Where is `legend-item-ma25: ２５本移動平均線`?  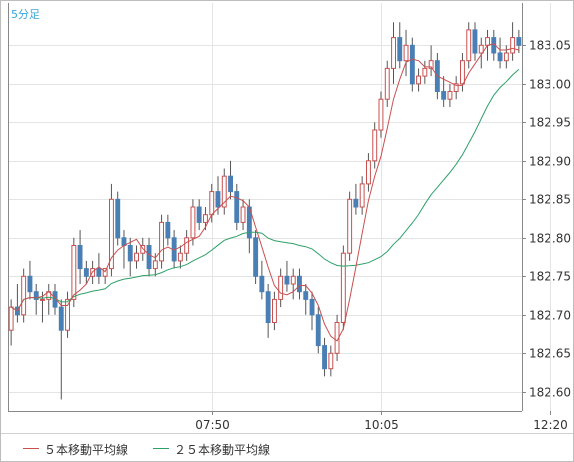 legend-item-ma25: ２５本移動平均線 is located at coordinates (211, 449).